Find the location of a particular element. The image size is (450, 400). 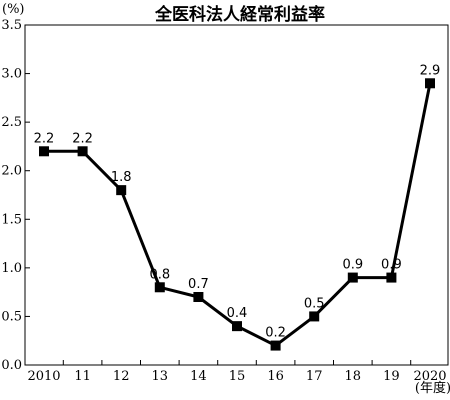

x-tick-label: 18 is located at coordinates (353, 376).